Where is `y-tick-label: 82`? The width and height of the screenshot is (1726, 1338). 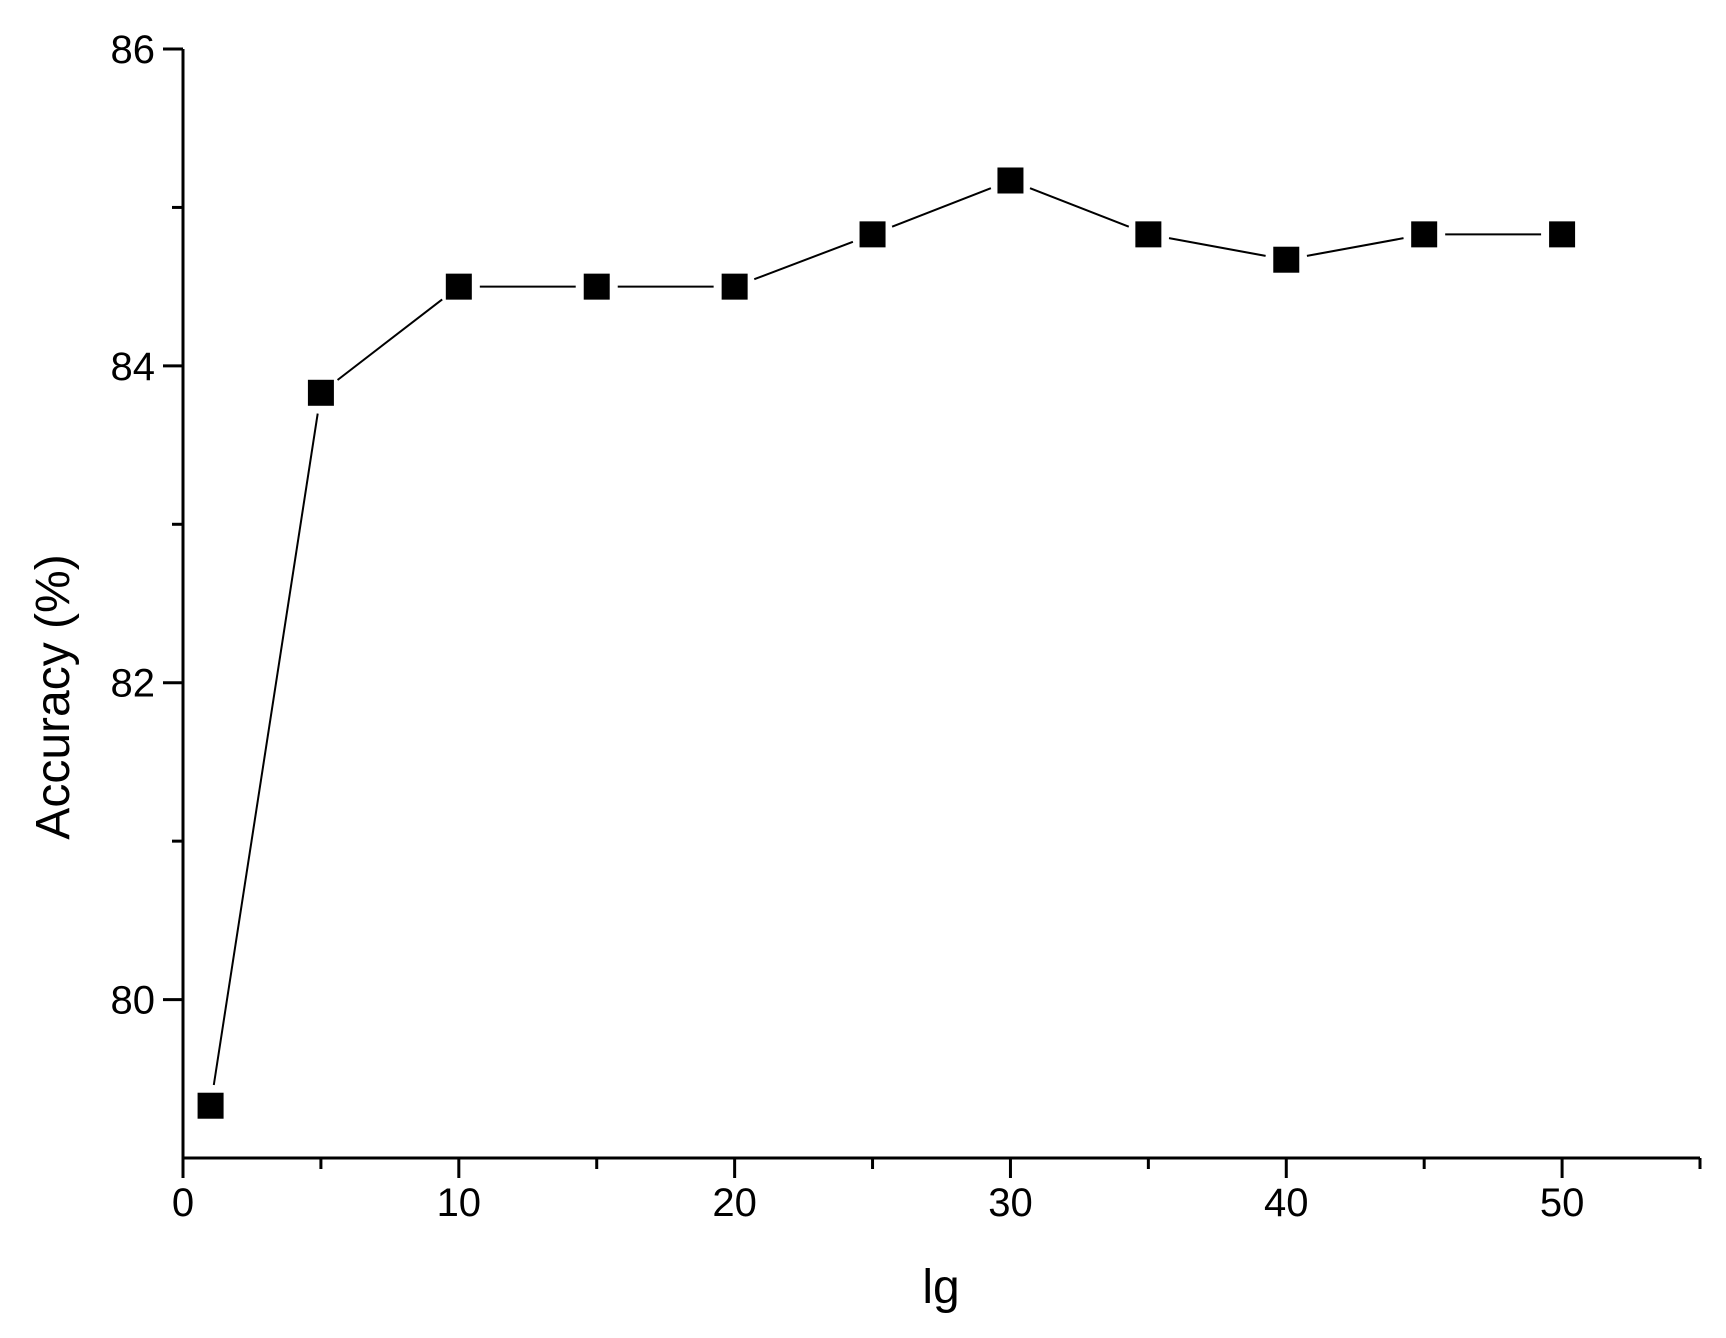 y-tick-label: 82 is located at coordinates (133, 684).